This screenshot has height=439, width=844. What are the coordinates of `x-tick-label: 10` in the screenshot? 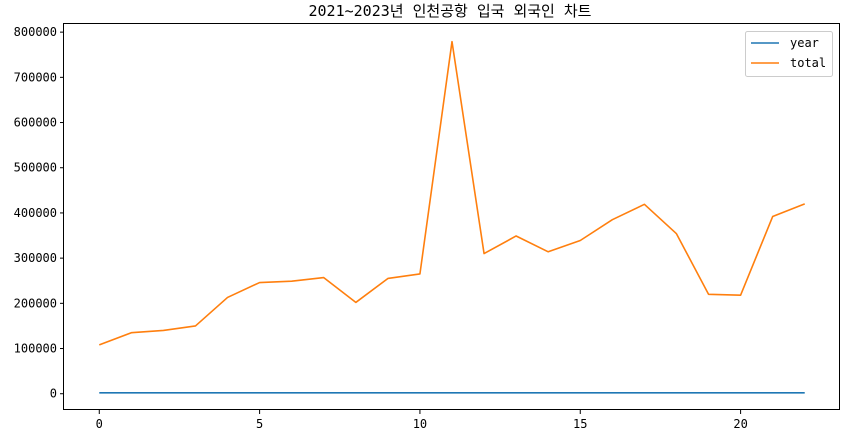 It's located at (420, 424).